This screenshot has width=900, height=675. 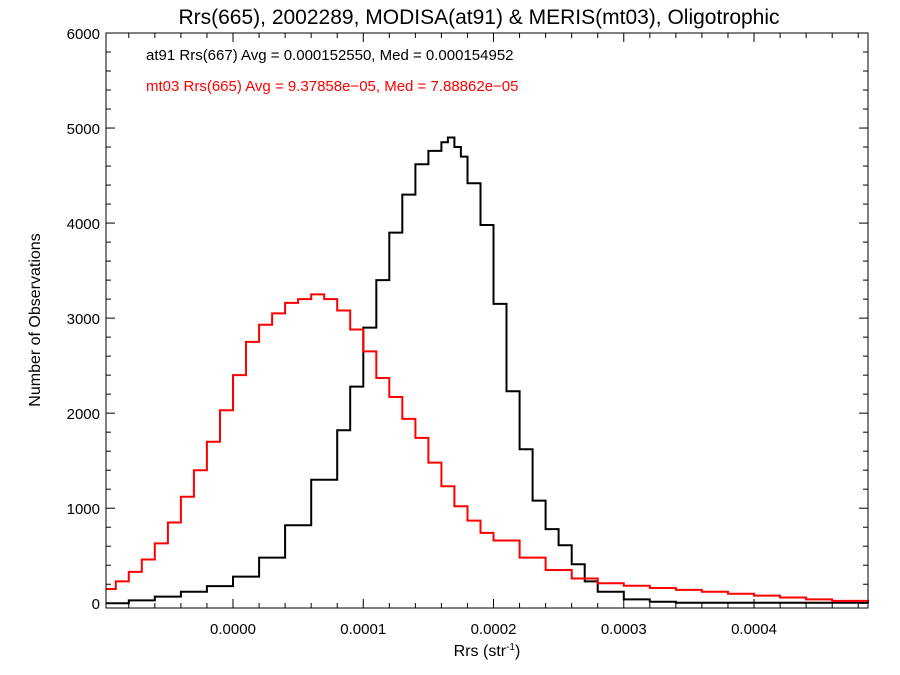 What do you see at coordinates (96, 604) in the screenshot?
I see `y-tick-label: 0` at bounding box center [96, 604].